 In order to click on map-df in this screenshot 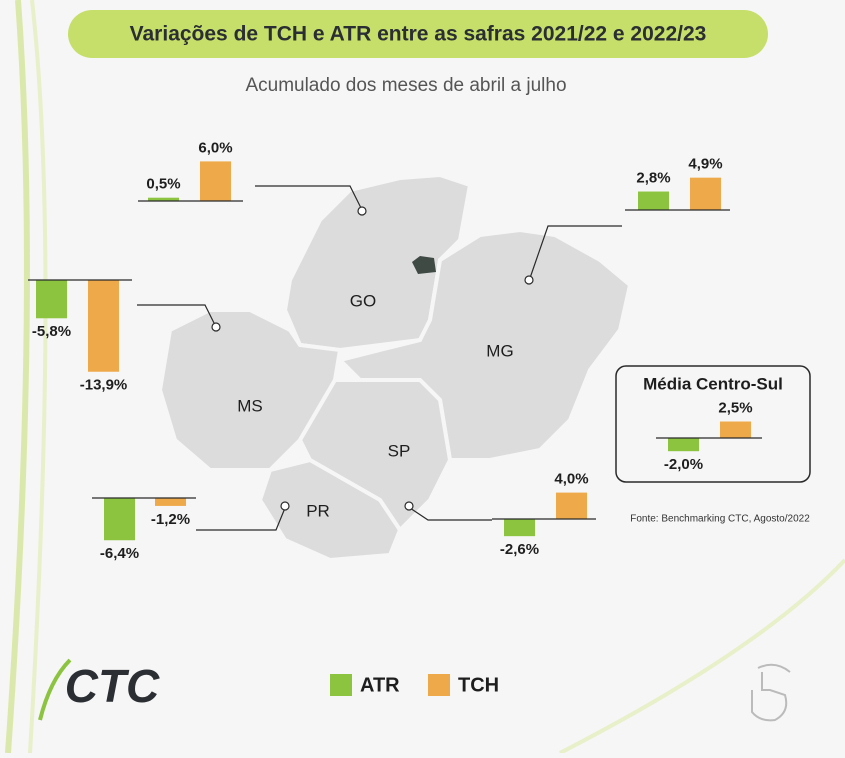, I will do `click(424, 265)`.